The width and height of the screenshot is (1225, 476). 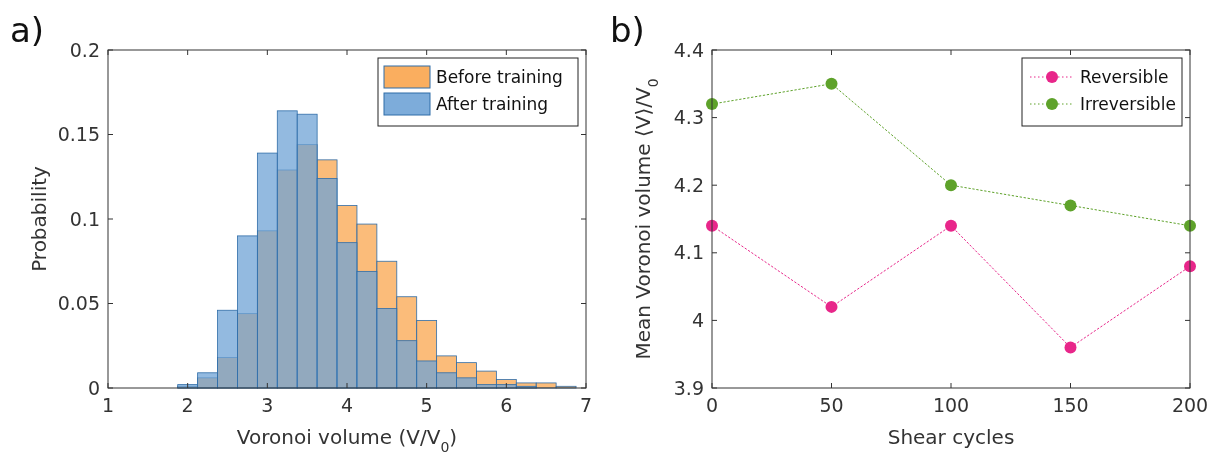 I want to click on y-tick-label: 0.05, so click(x=78, y=303).